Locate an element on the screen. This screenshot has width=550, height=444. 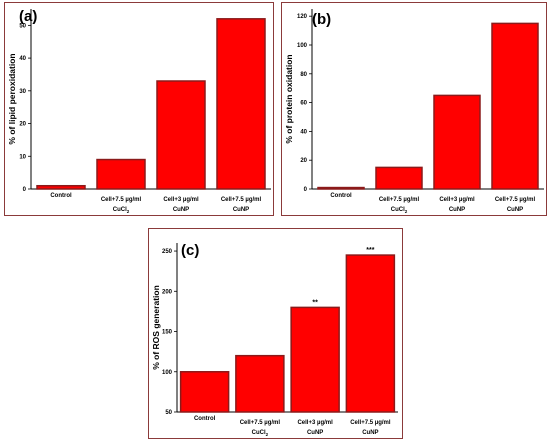
y-axis-label: % of lipid peroxidation is located at coordinates (12, 98).